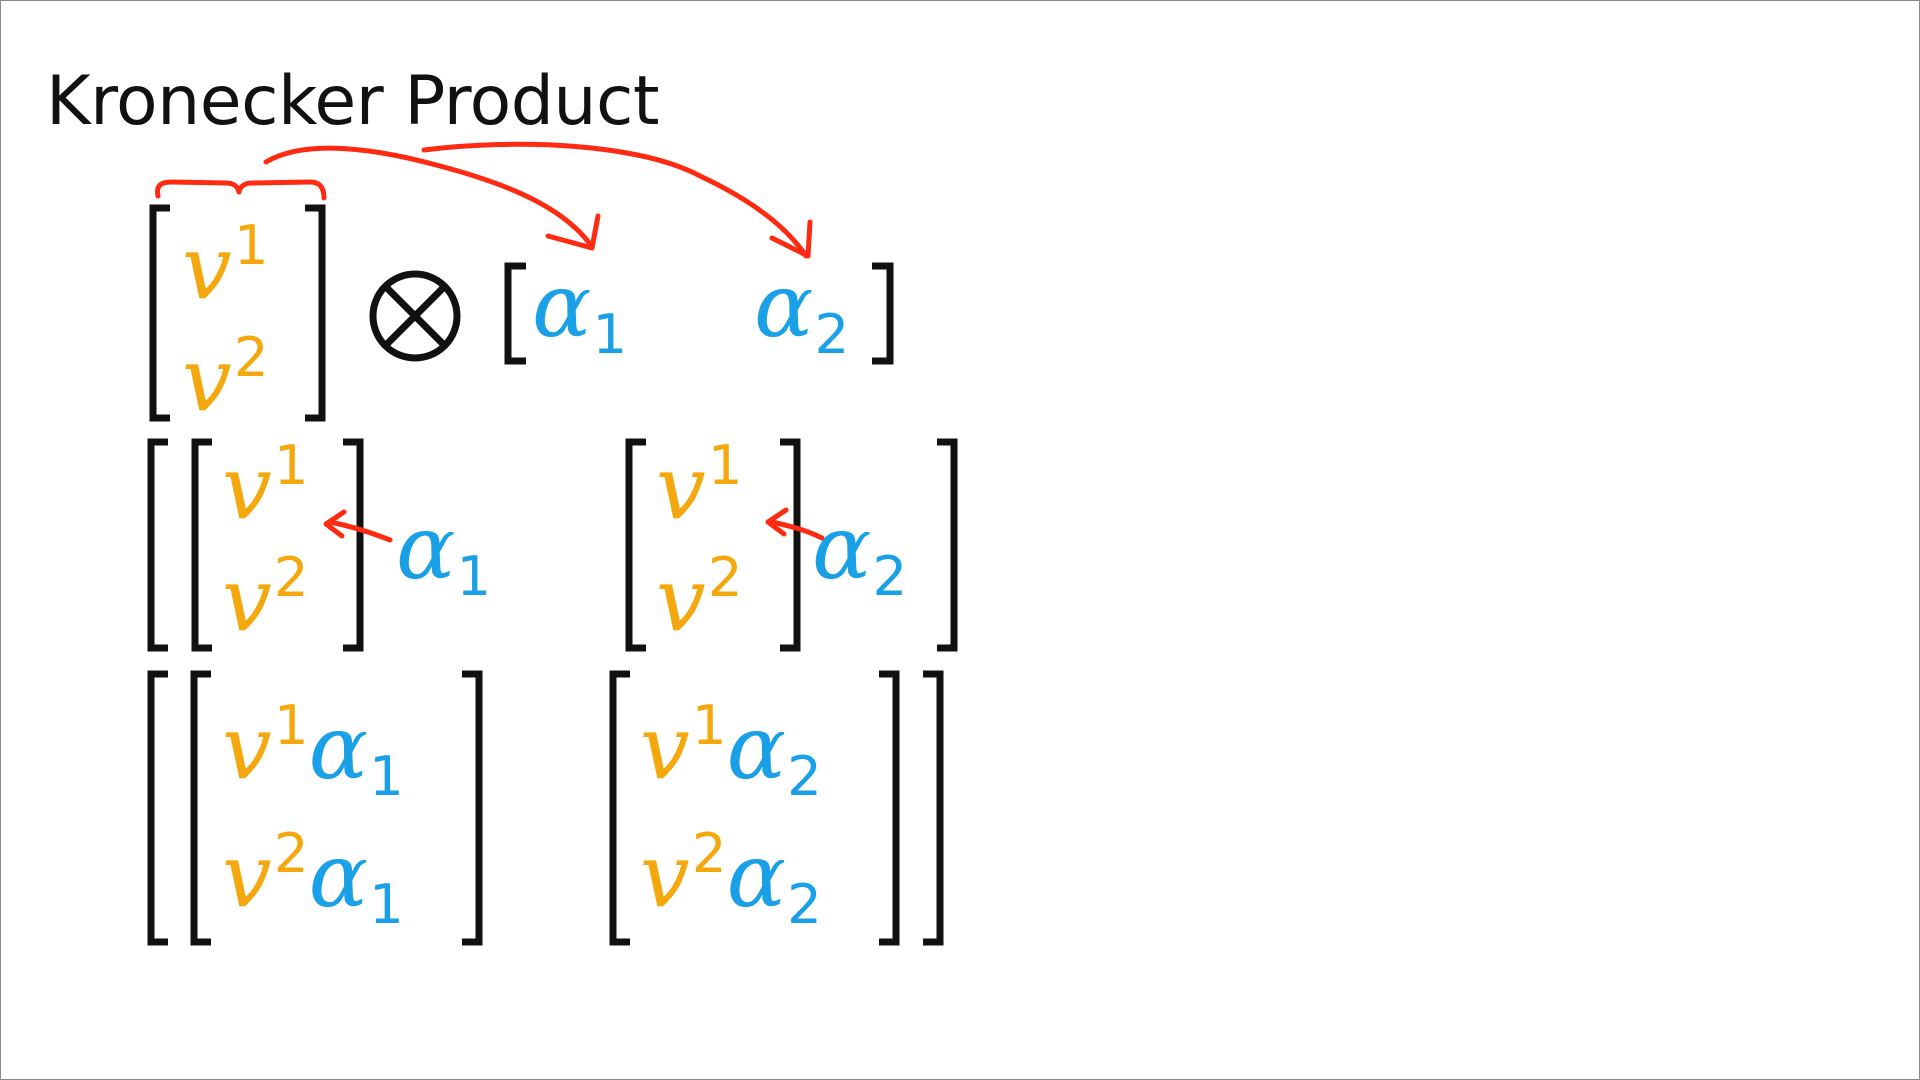 The width and height of the screenshot is (1920, 1080). Describe the element at coordinates (265, 598) in the screenshot. I see `row2-block1-v2-entry: v2` at that location.